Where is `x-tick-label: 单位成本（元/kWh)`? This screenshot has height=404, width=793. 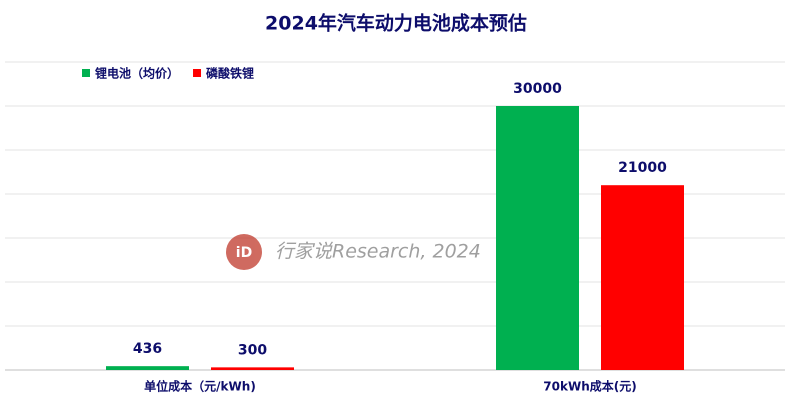
x-tick-label: 单位成本（元/kWh) is located at coordinates (200, 386).